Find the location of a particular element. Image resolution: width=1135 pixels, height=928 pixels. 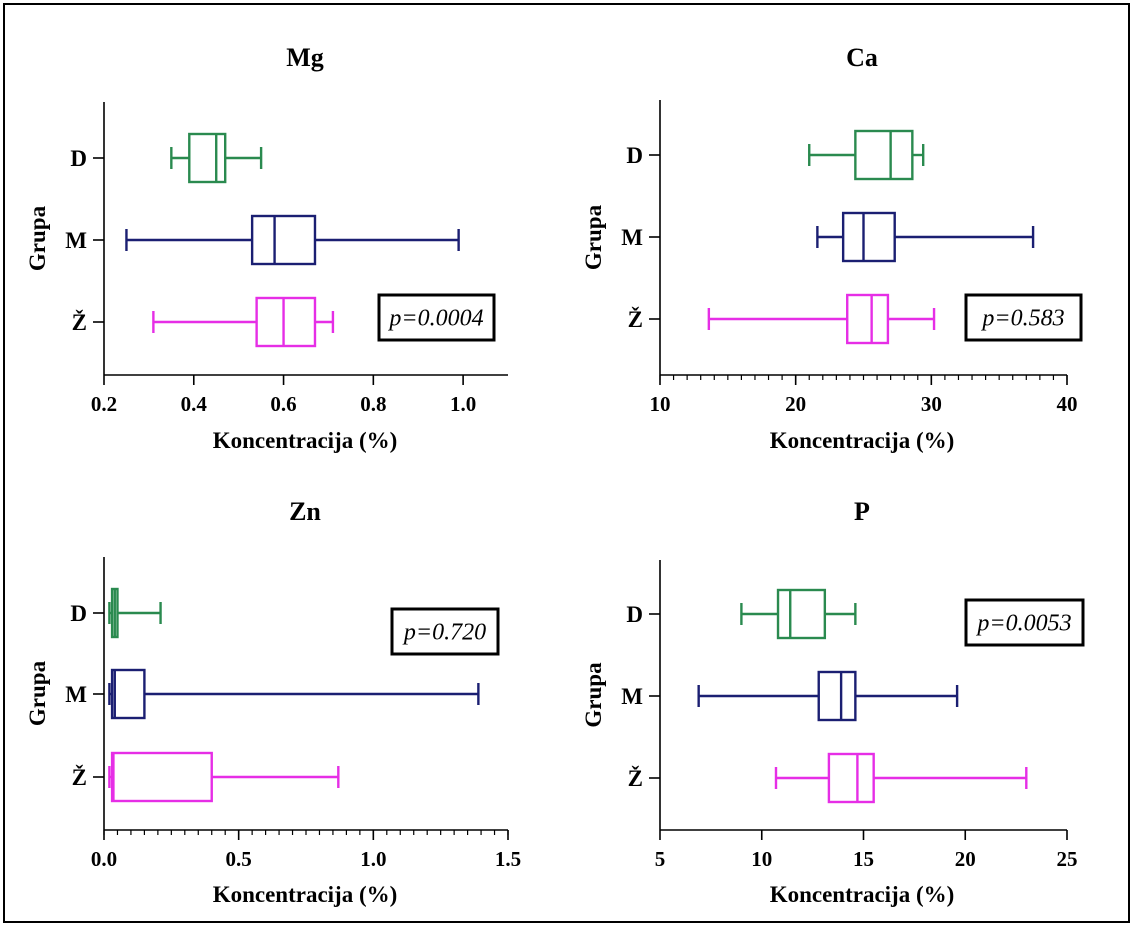

x-tick-label: 0.8 is located at coordinates (373, 404).